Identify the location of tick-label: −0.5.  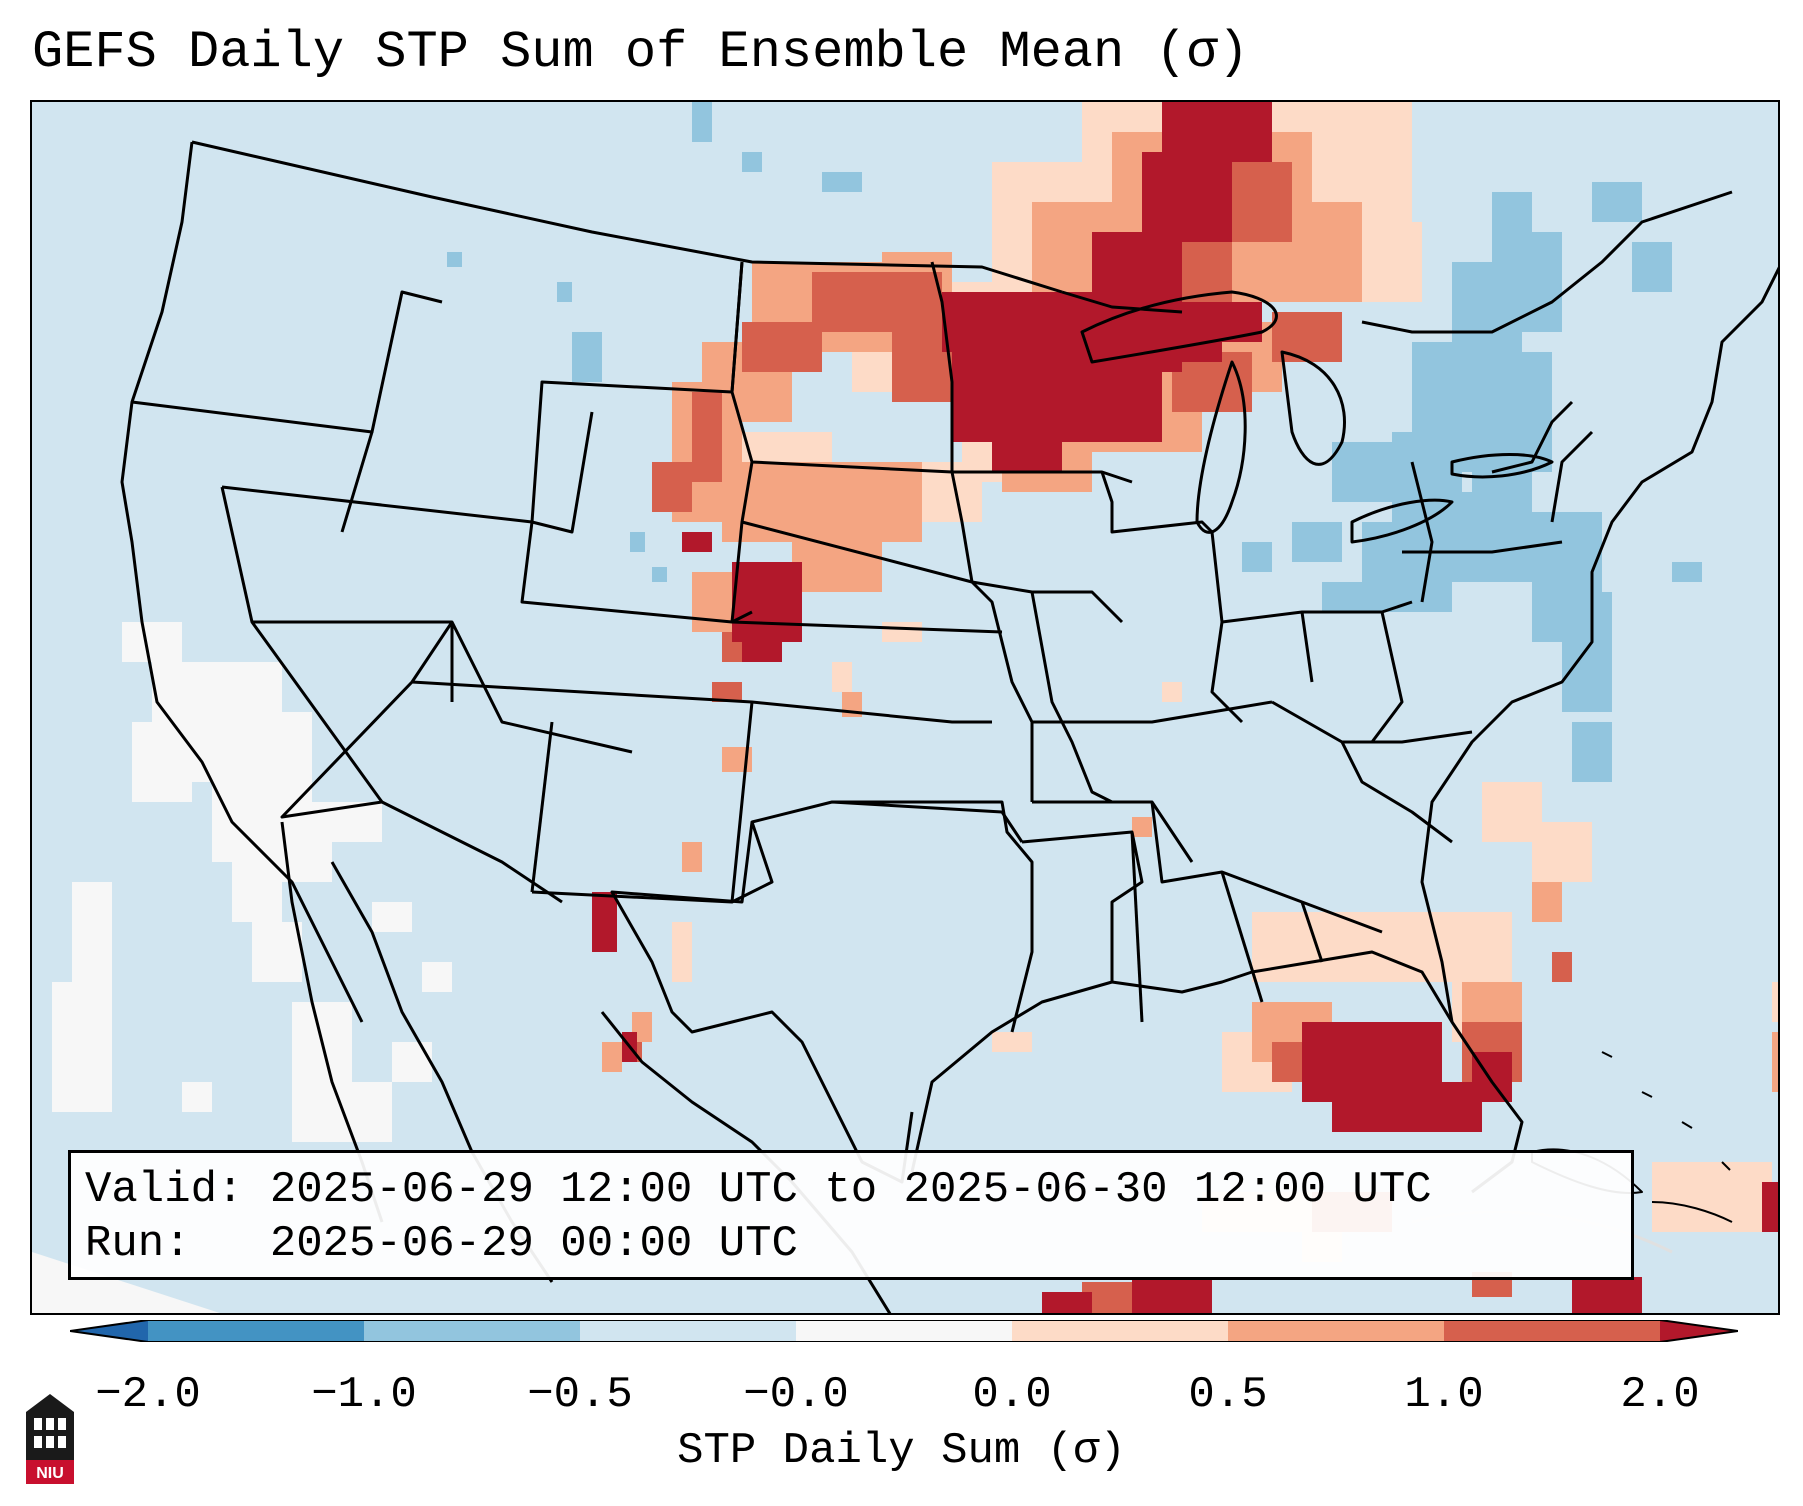
(580, 1395).